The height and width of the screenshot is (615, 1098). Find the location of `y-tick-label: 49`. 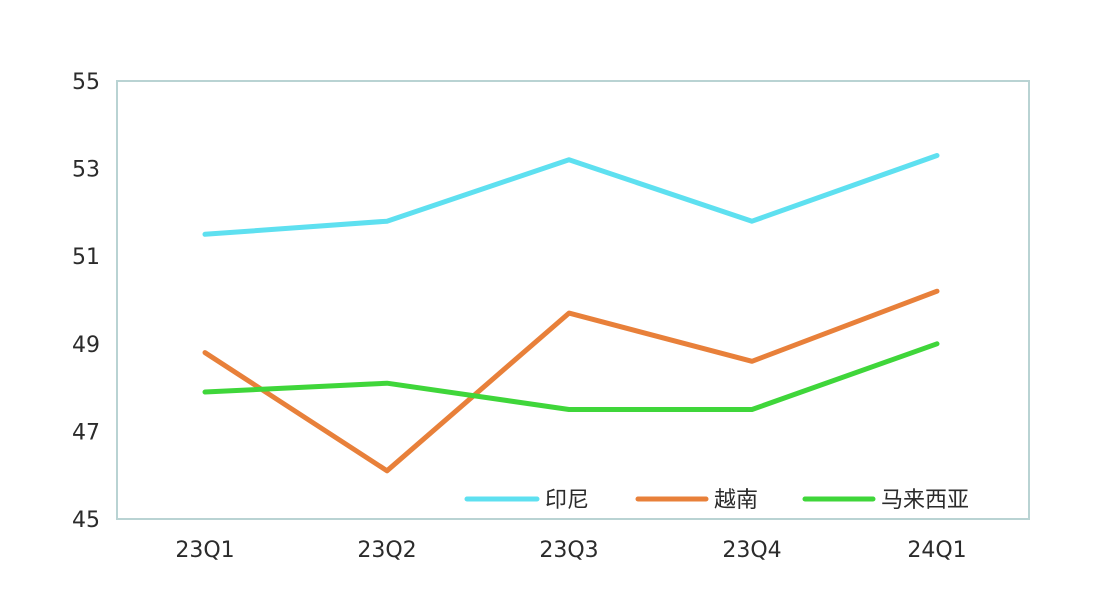

y-tick-label: 49 is located at coordinates (86, 345).